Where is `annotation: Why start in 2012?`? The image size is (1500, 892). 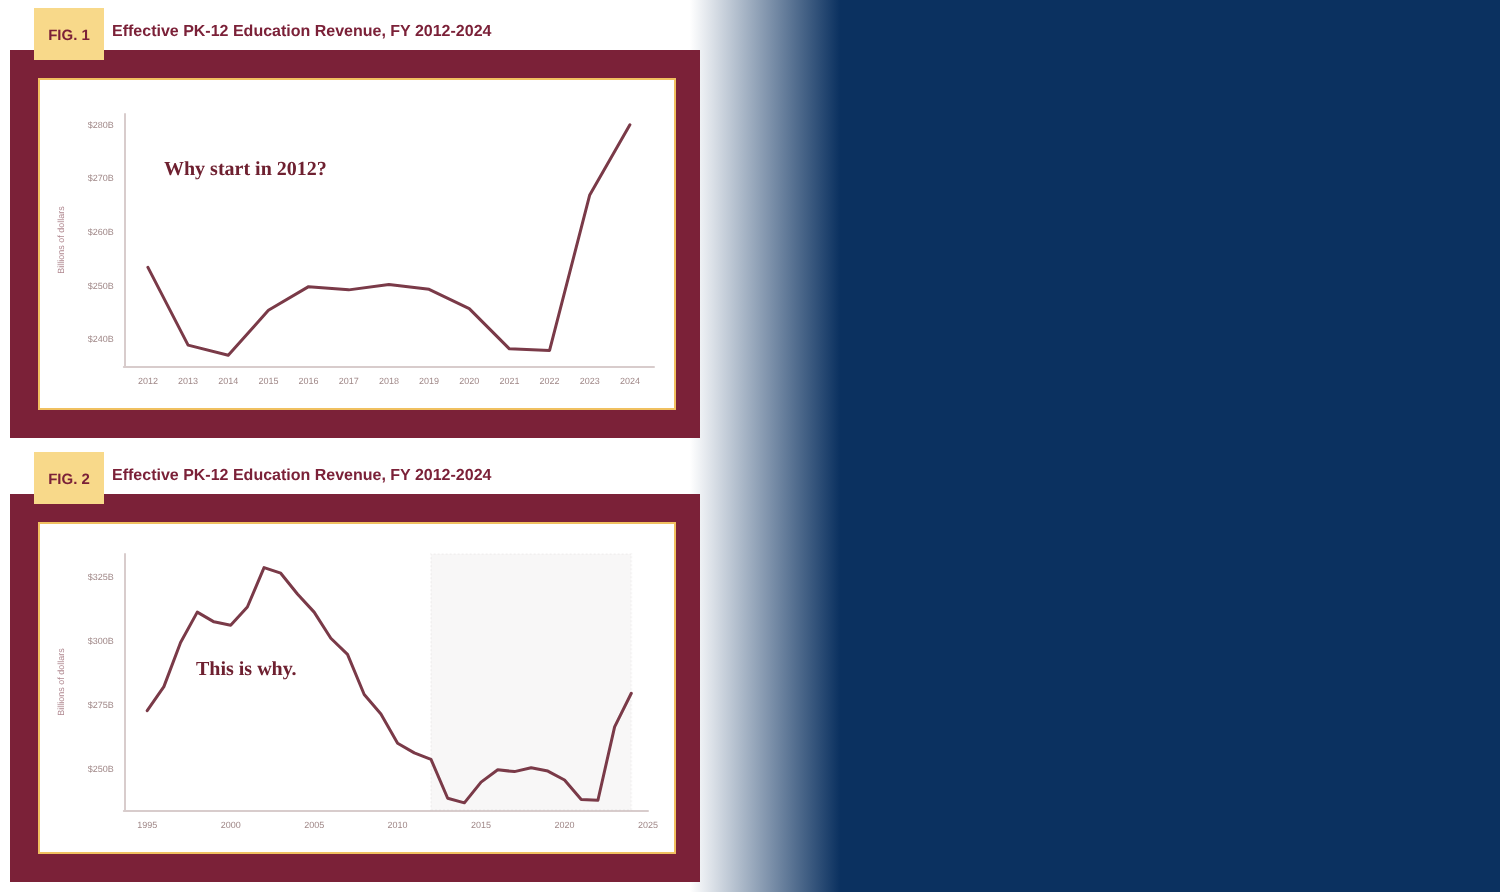 annotation: Why start in 2012? is located at coordinates (245, 170).